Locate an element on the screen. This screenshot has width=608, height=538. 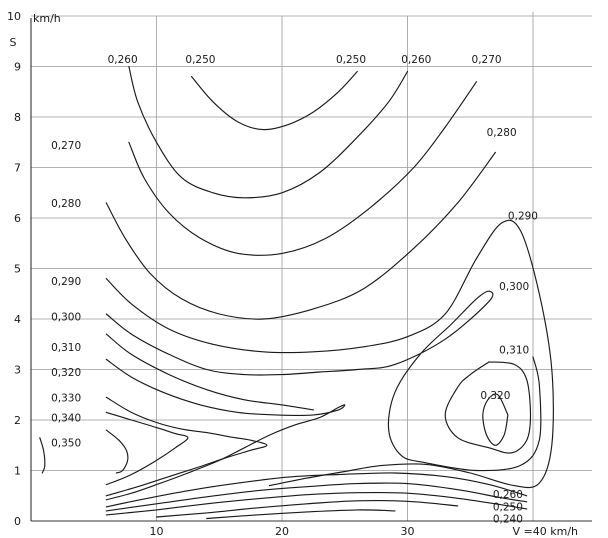
y-tick-label: 3 is located at coordinates (17, 370).